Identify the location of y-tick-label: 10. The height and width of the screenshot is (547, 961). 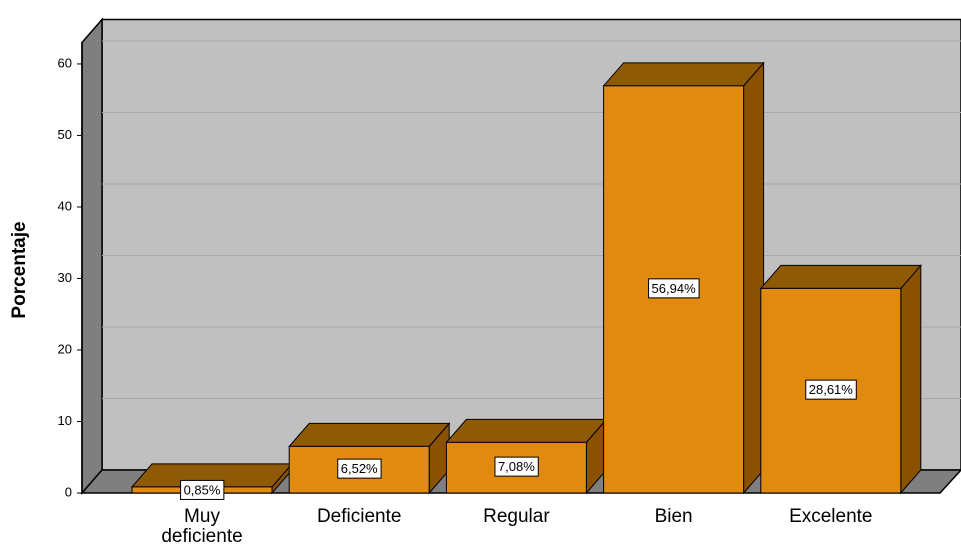
(65, 420).